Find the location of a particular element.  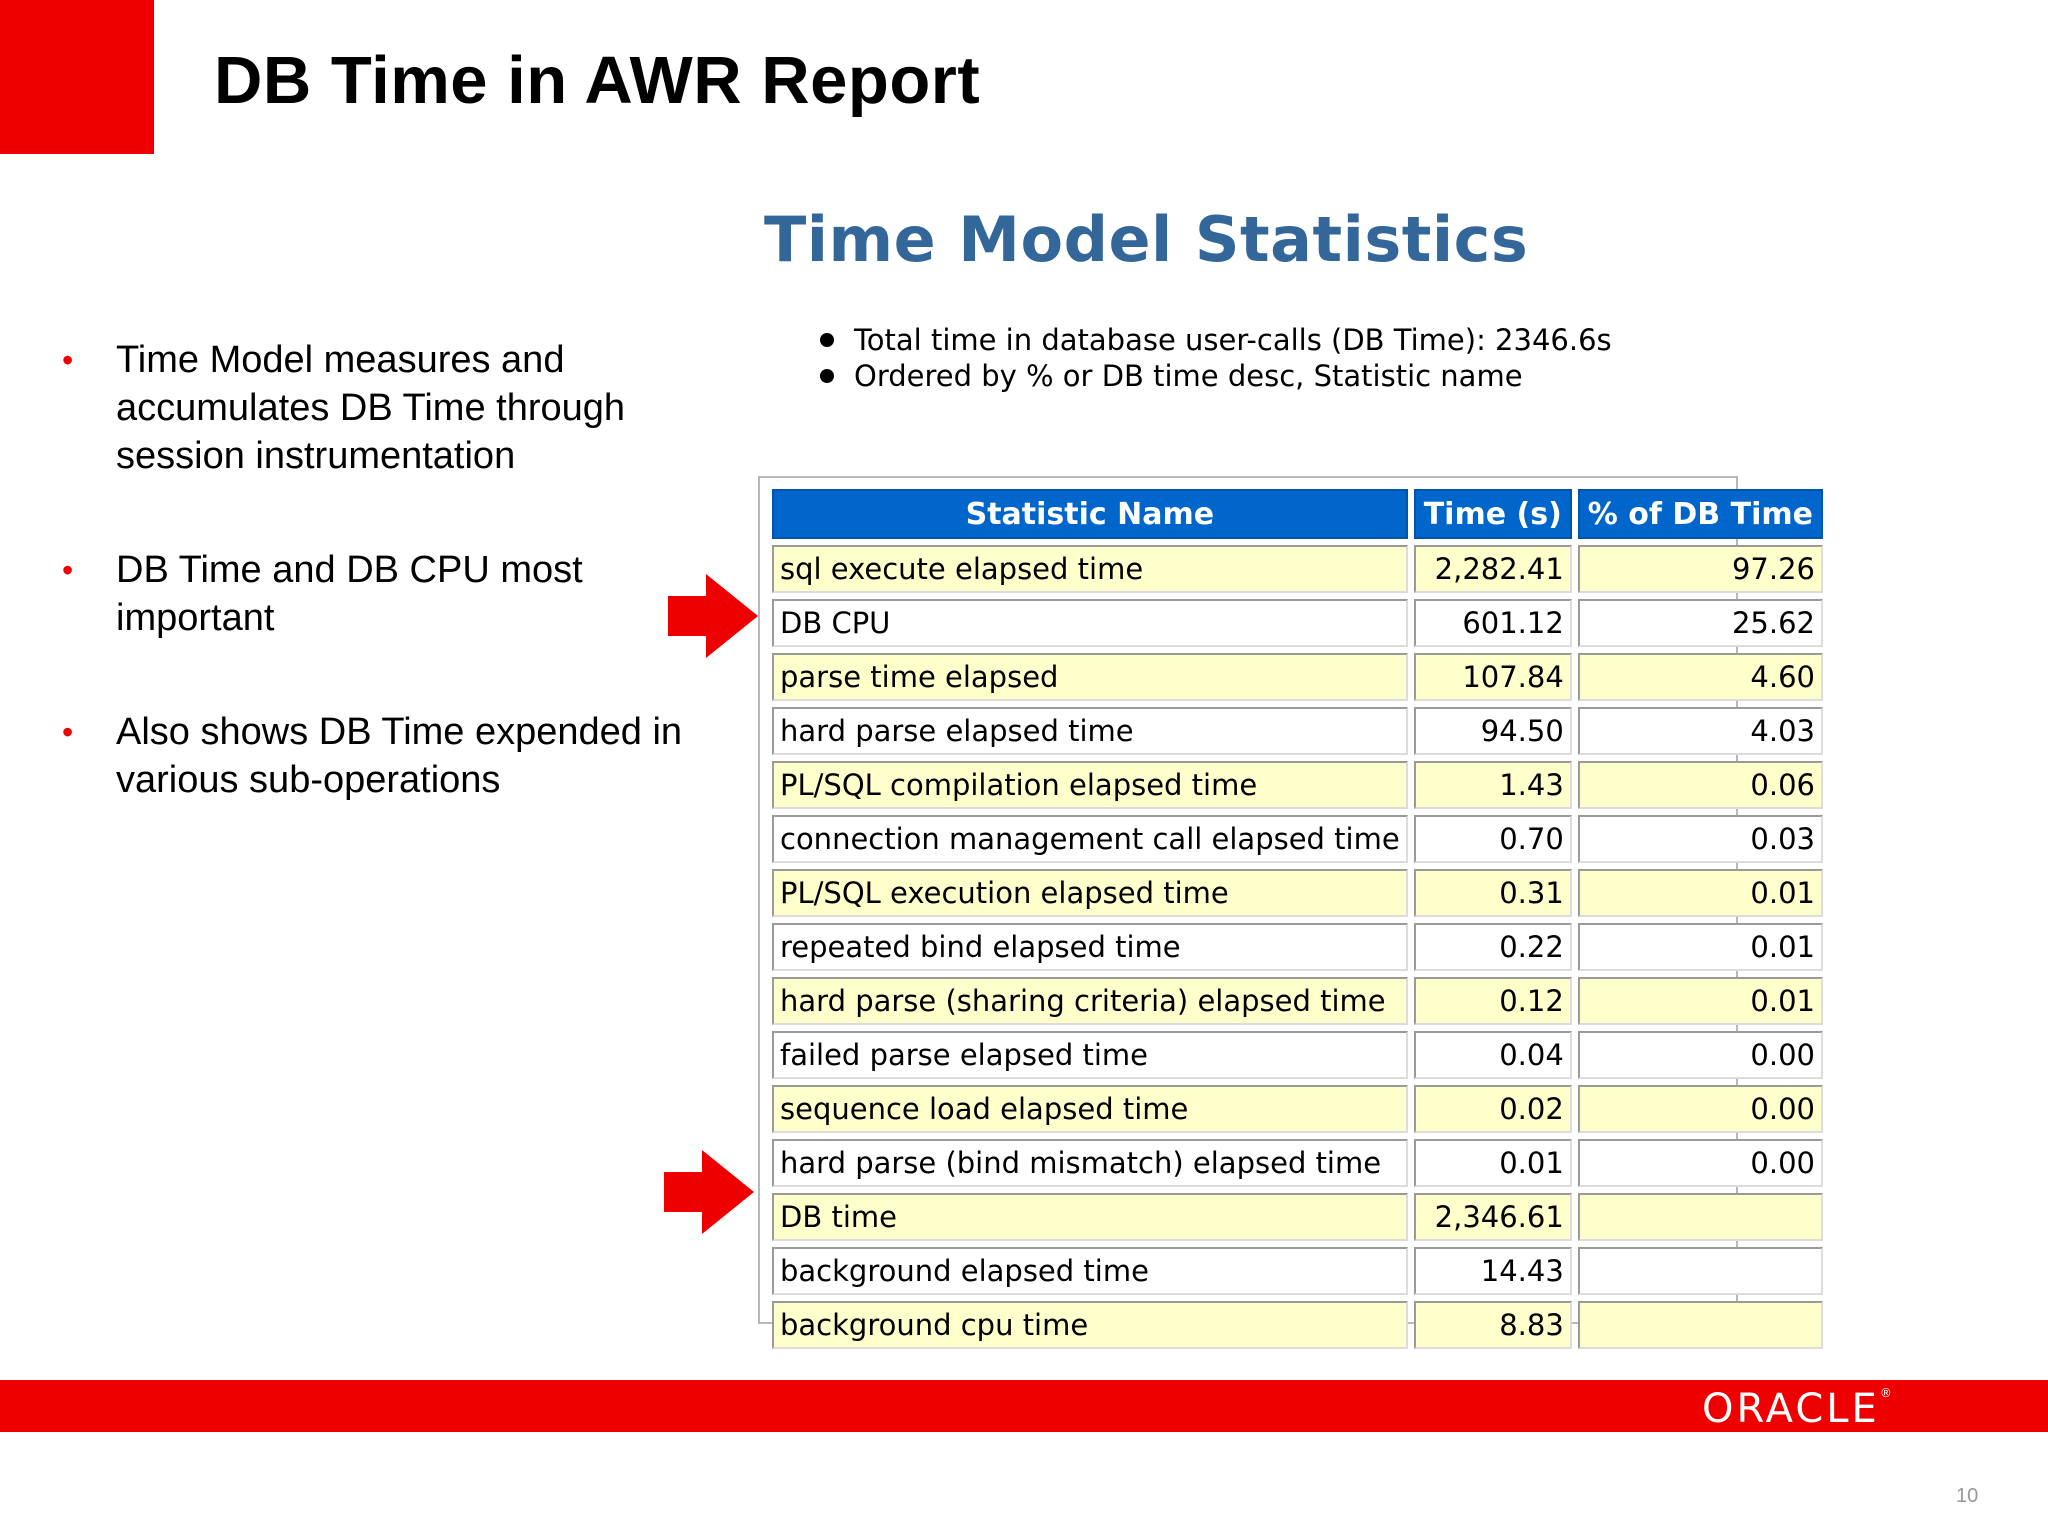

cell-pct-db-time: 0.03 is located at coordinates (1700, 839).